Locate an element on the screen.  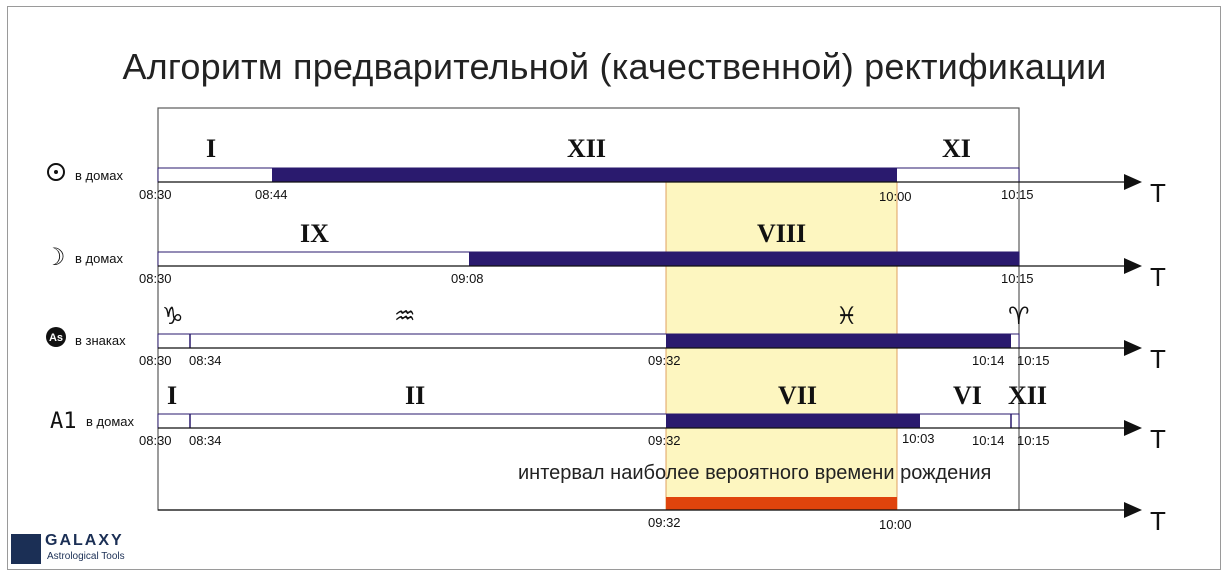
tick-label: 09:08 is located at coordinates (467, 278).